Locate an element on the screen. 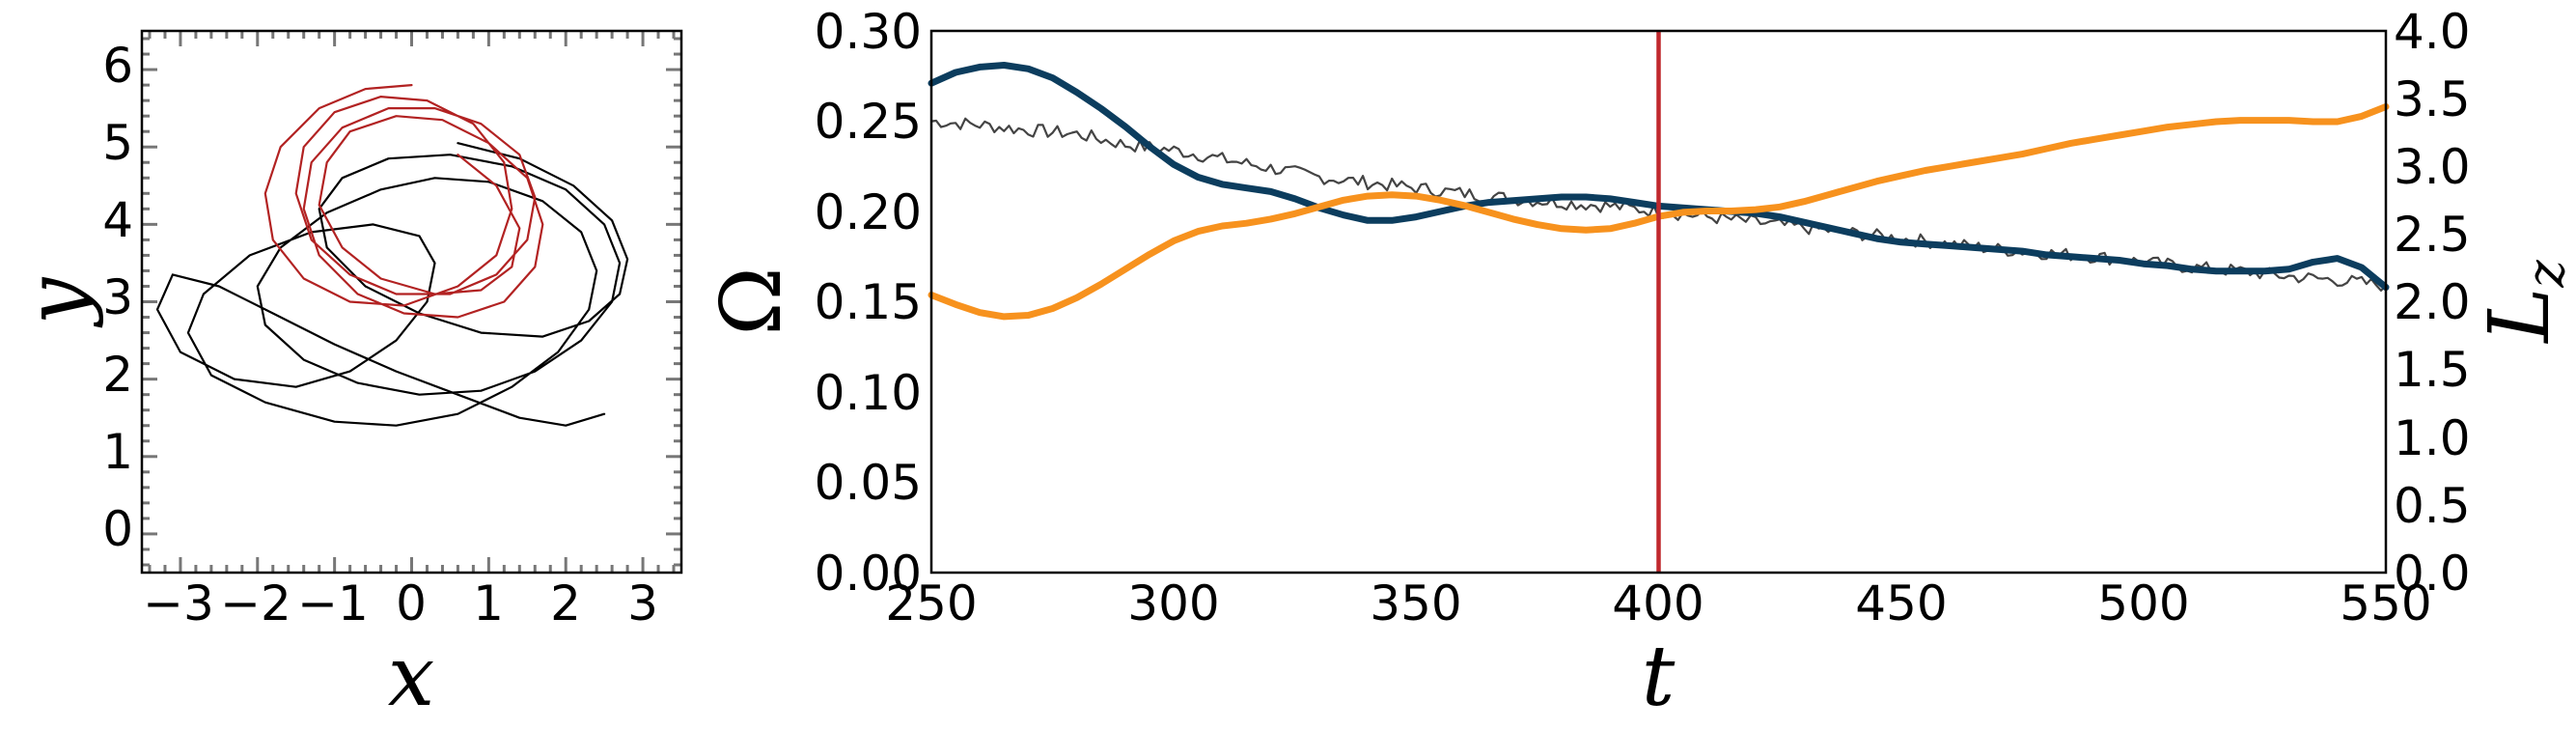  timeseries-x-axis-label: t is located at coordinates (1659, 677).